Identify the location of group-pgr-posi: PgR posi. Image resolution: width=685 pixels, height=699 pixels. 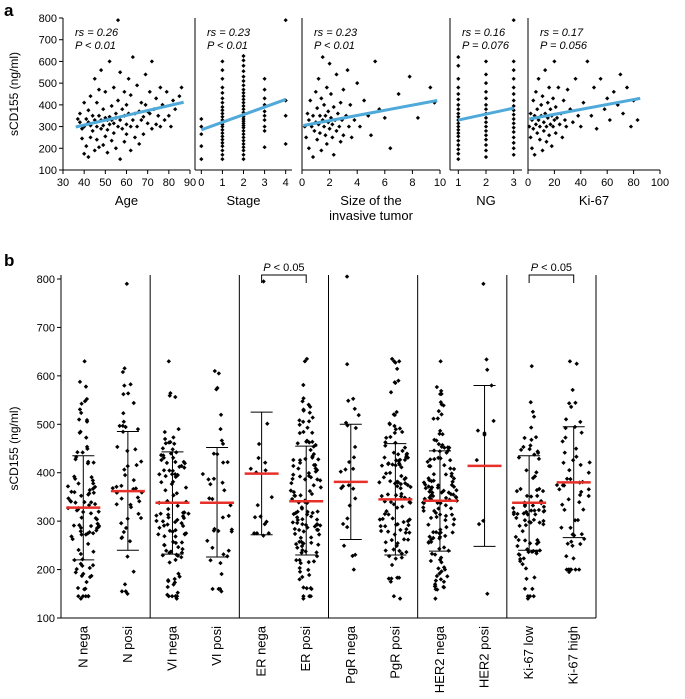
(395, 517).